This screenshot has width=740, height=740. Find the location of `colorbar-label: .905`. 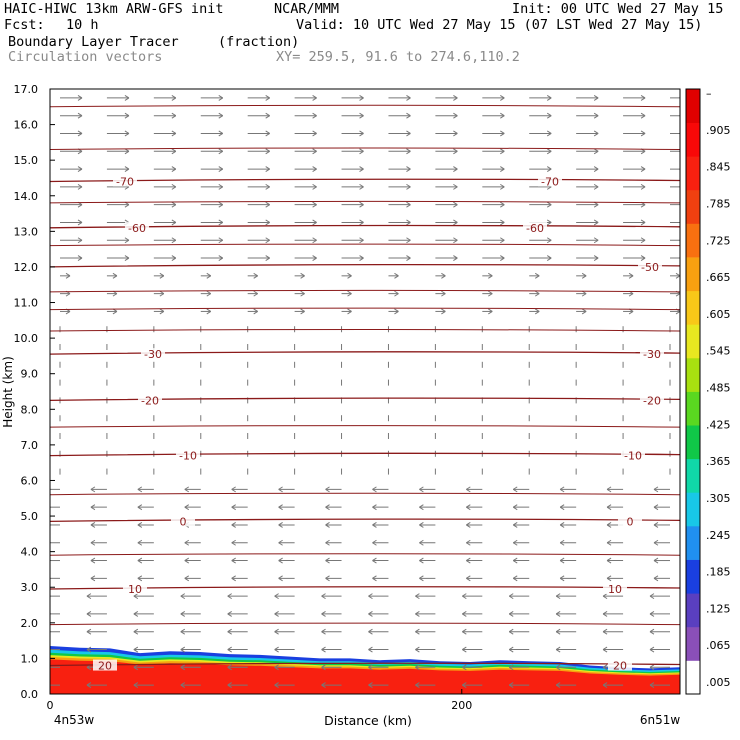

colorbar-label: .905 is located at coordinates (718, 130).